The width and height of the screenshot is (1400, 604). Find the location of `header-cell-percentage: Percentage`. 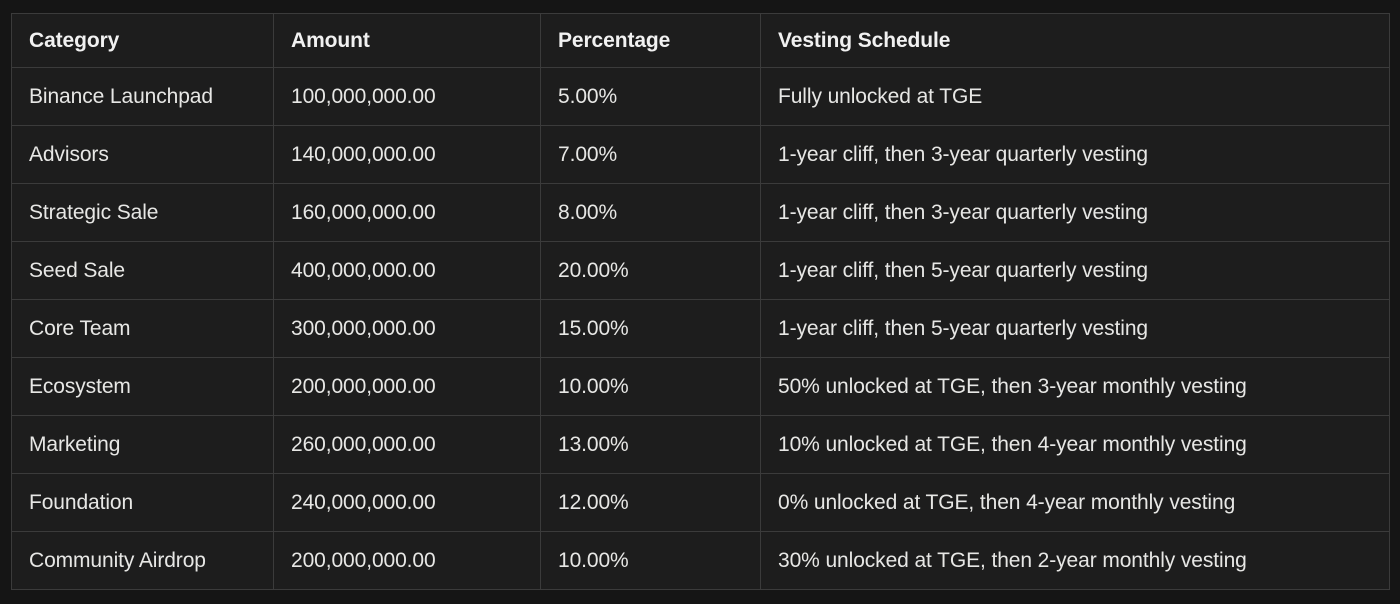

header-cell-percentage: Percentage is located at coordinates (650, 40).